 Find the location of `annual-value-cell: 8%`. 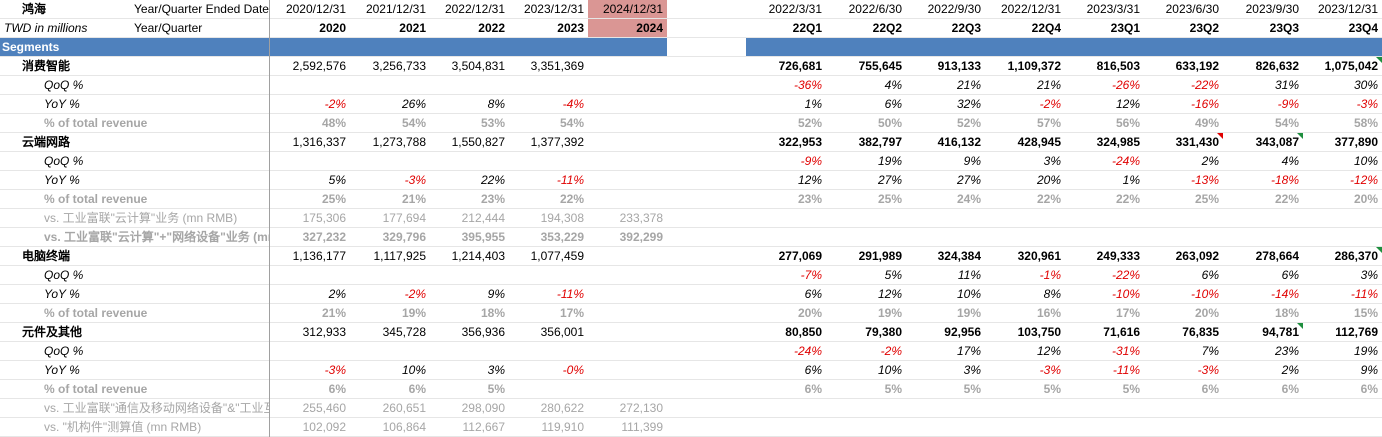

annual-value-cell: 8% is located at coordinates (496, 104).